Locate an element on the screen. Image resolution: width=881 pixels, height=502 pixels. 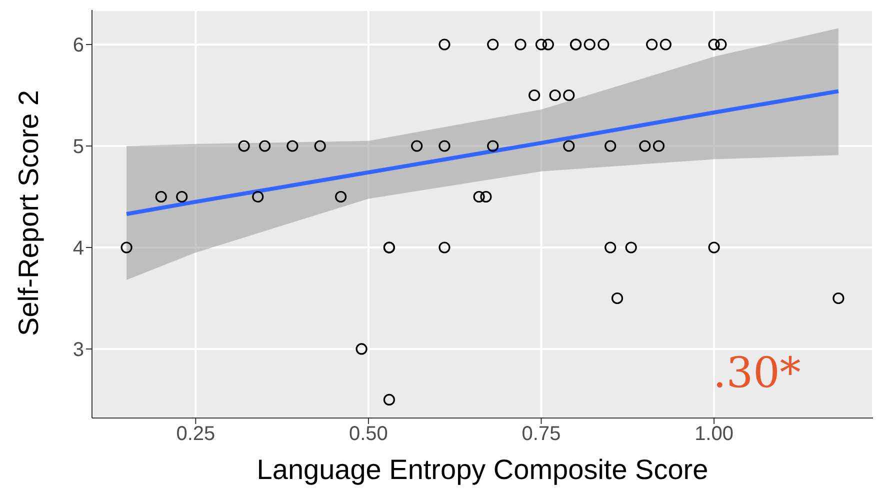
y-tick-label: 3 is located at coordinates (78, 350).